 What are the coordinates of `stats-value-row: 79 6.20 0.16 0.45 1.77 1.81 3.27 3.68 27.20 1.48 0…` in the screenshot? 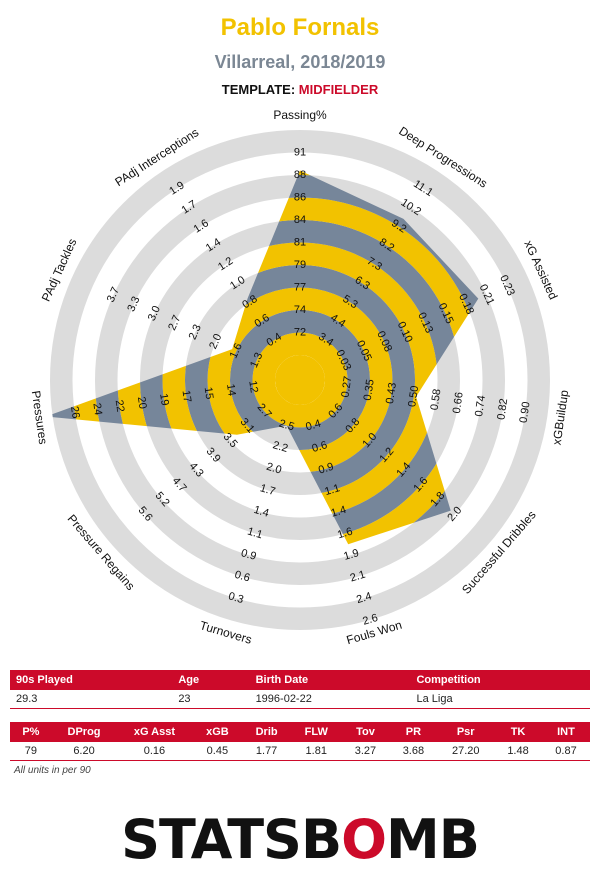 It's located at (300, 751).